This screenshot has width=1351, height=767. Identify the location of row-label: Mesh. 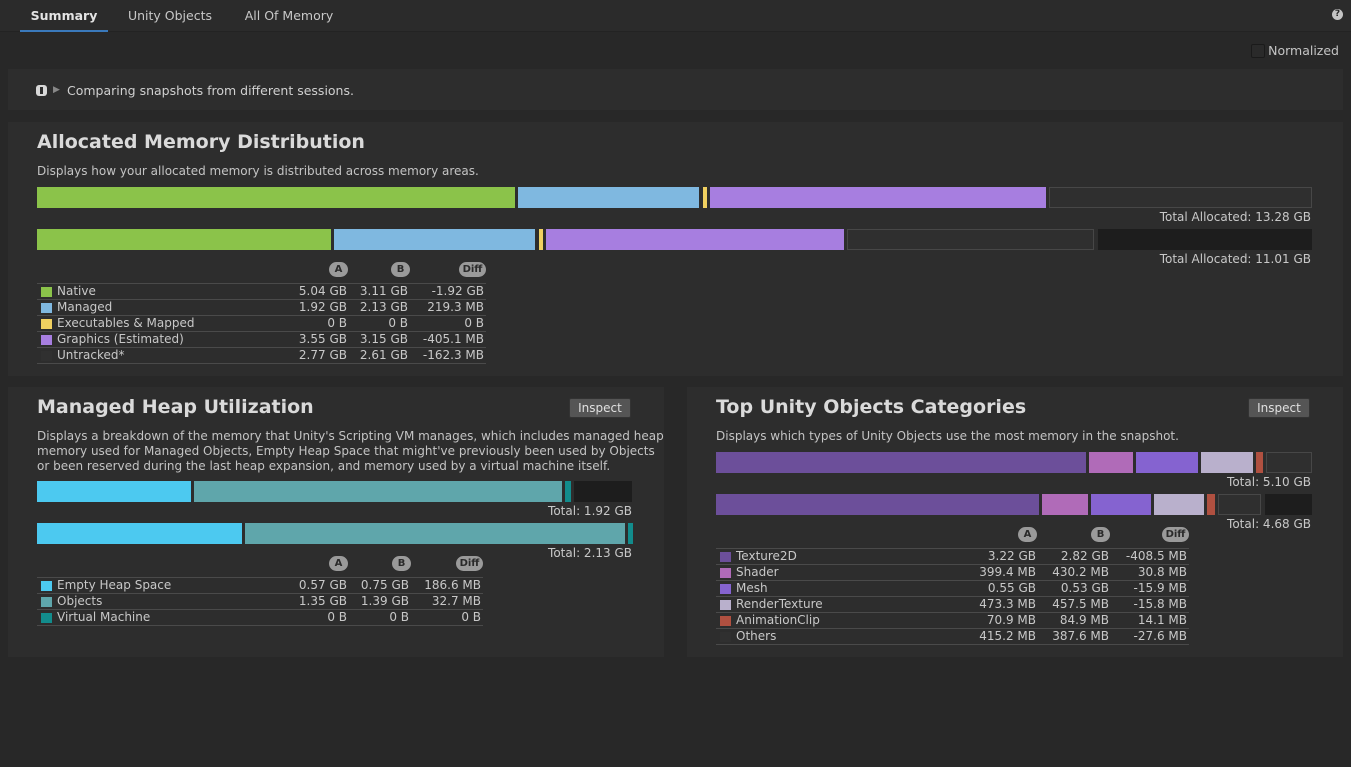
(752, 588).